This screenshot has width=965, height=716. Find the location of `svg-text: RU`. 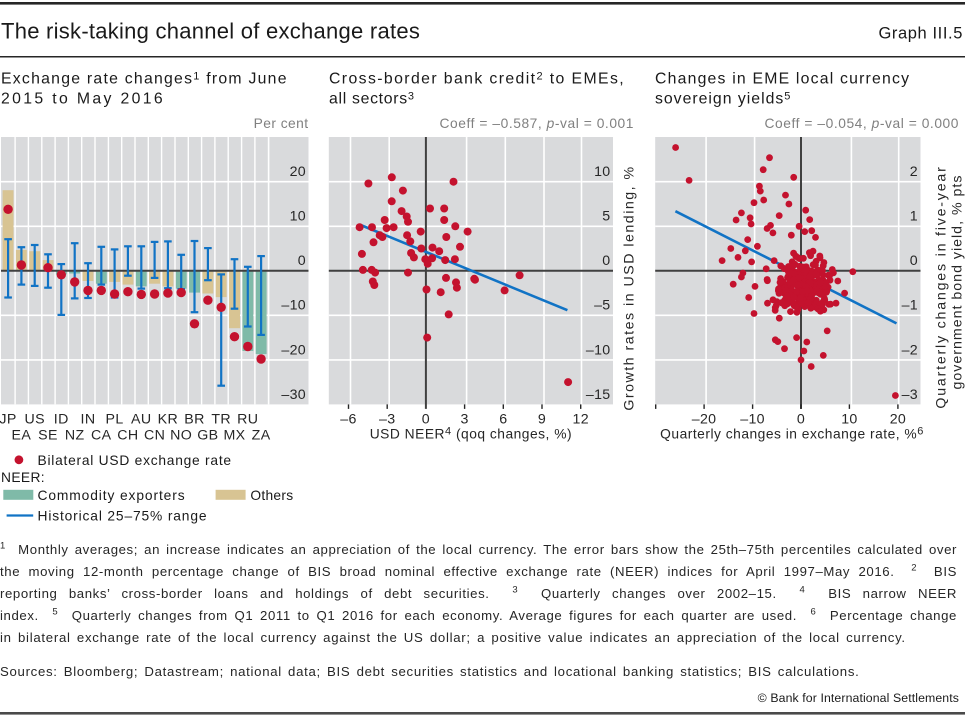

svg-text: RU is located at coordinates (247, 420).